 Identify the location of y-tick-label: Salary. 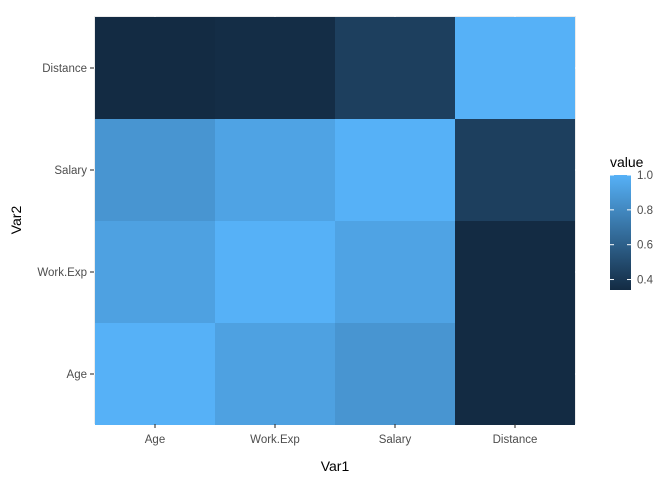
(70, 171).